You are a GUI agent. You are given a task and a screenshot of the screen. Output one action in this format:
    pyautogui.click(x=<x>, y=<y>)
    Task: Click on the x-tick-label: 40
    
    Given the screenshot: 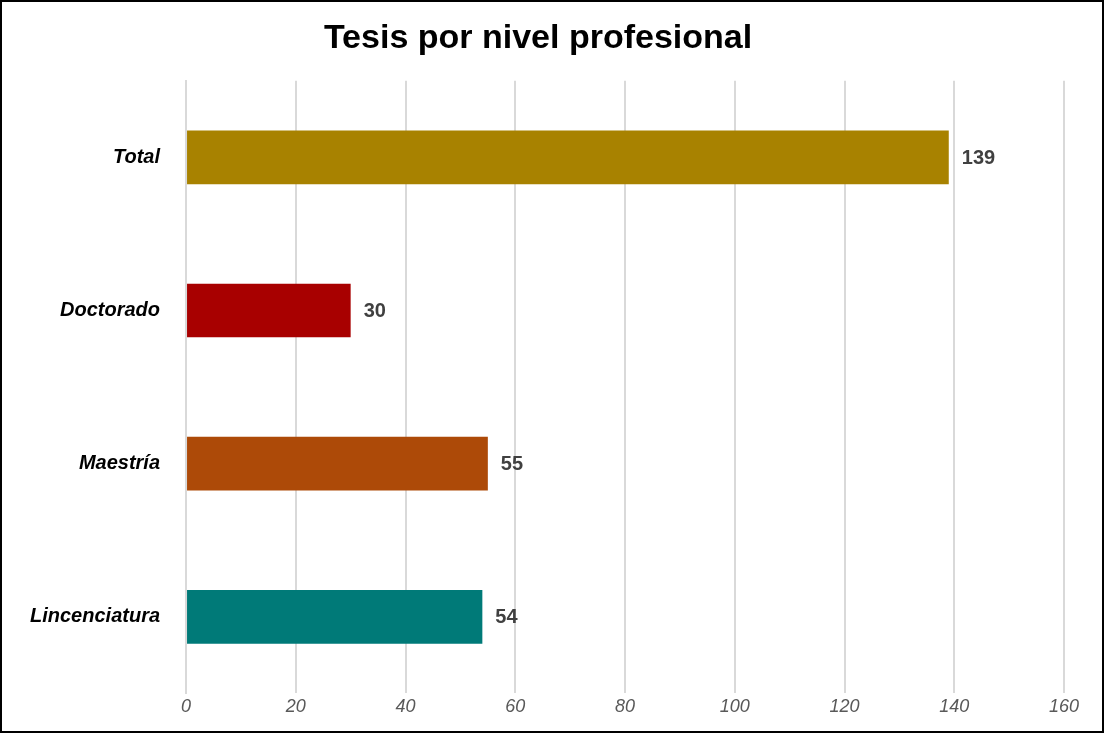 What is the action you would take?
    pyautogui.click(x=405, y=706)
    